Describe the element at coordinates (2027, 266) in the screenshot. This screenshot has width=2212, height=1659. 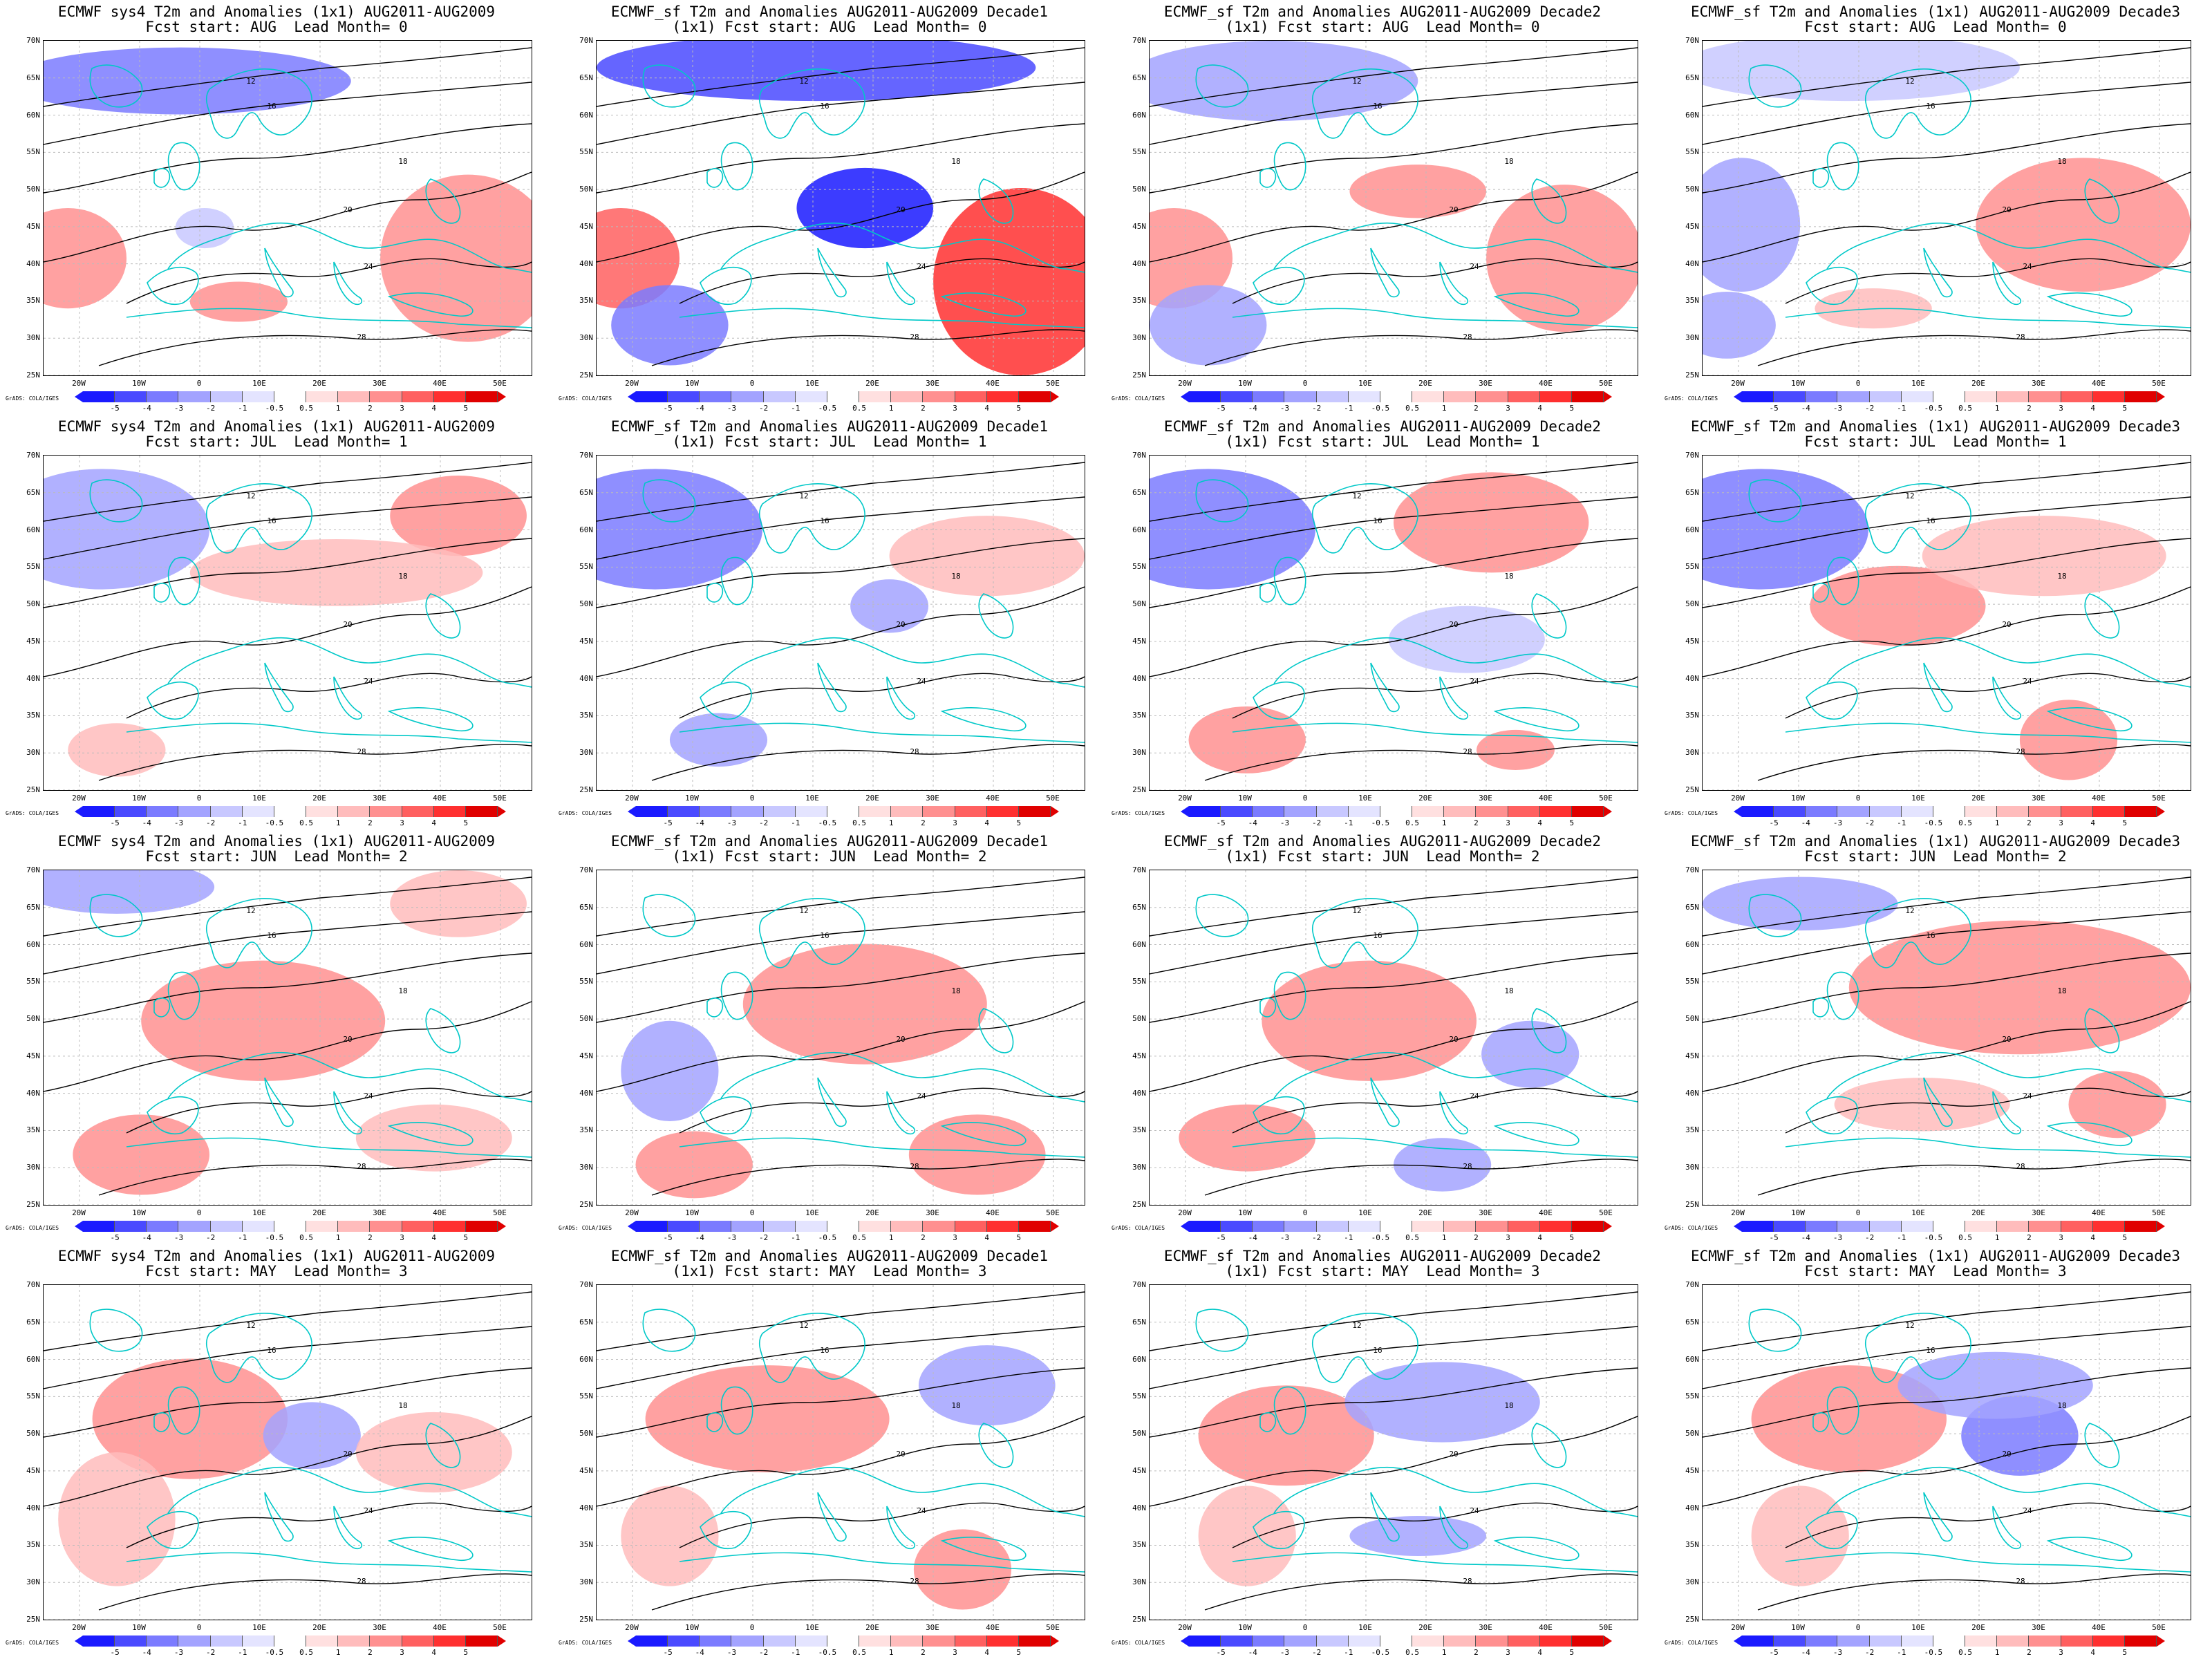
I see `contour-label: 24` at that location.